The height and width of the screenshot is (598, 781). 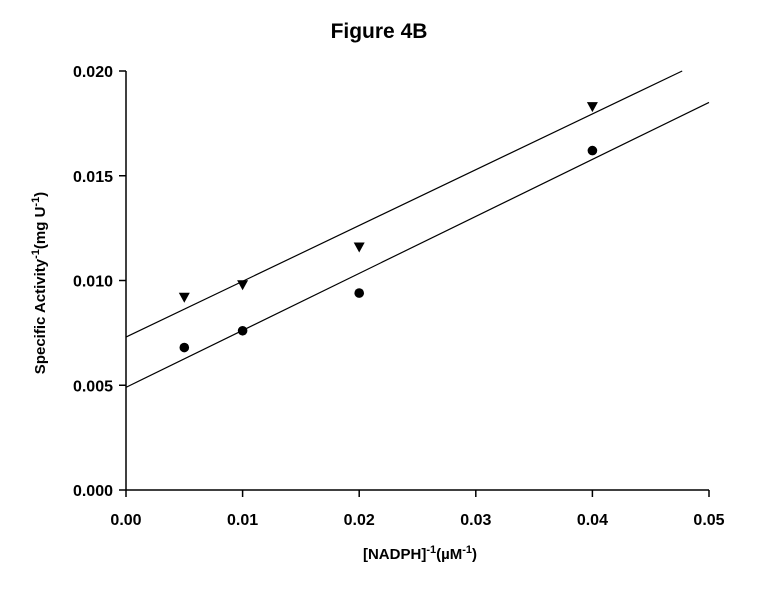 I want to click on y-tick-label: 0.015, so click(x=93, y=177).